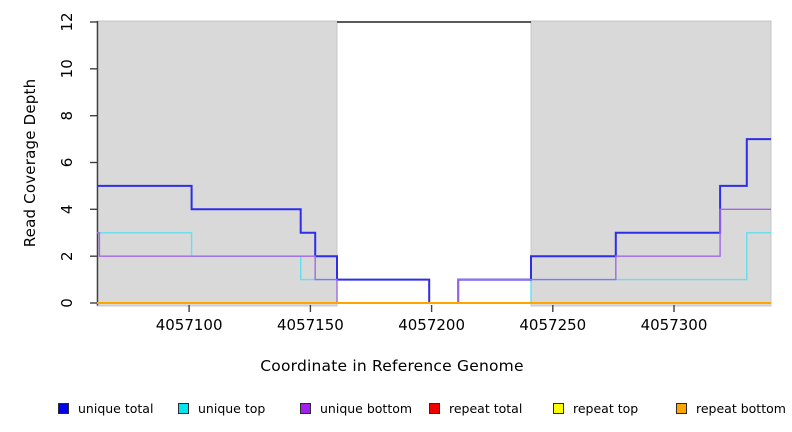 This screenshot has width=792, height=432. What do you see at coordinates (232, 408) in the screenshot?
I see `legend-item-label: unique top` at bounding box center [232, 408].